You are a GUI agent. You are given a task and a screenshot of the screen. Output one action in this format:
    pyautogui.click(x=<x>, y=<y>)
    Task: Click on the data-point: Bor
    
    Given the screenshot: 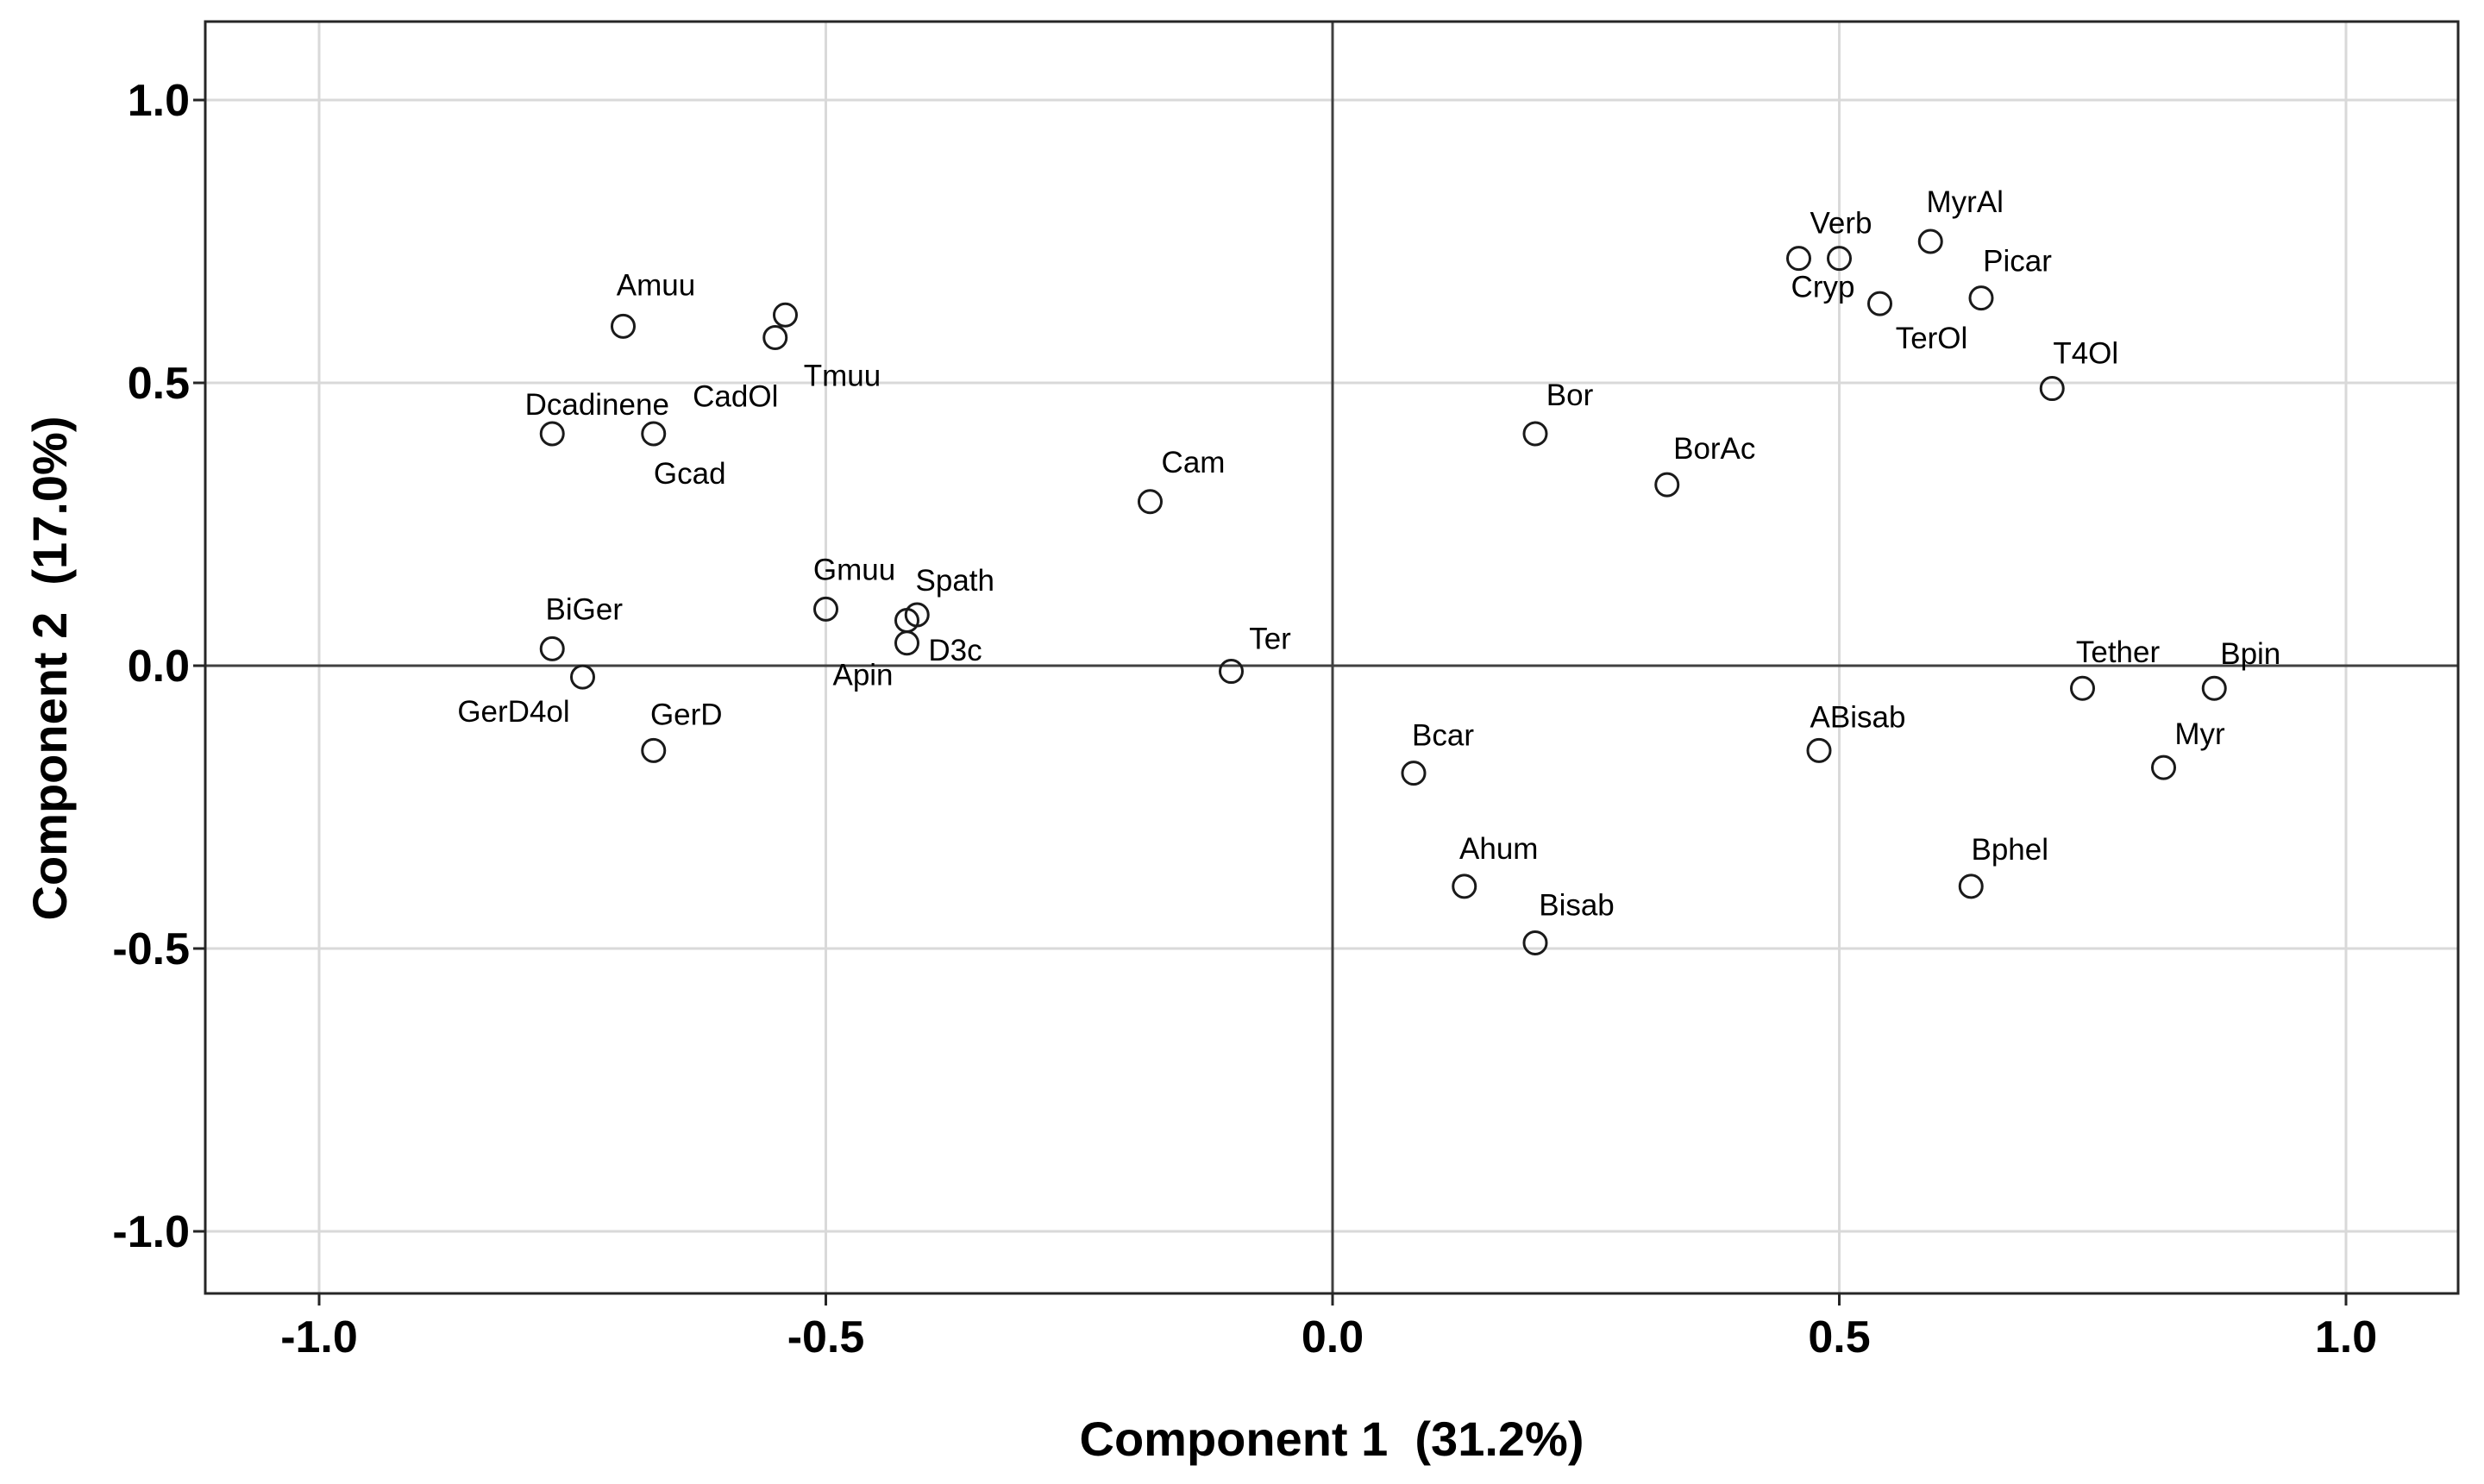 What is the action you would take?
    pyautogui.click(x=1558, y=413)
    